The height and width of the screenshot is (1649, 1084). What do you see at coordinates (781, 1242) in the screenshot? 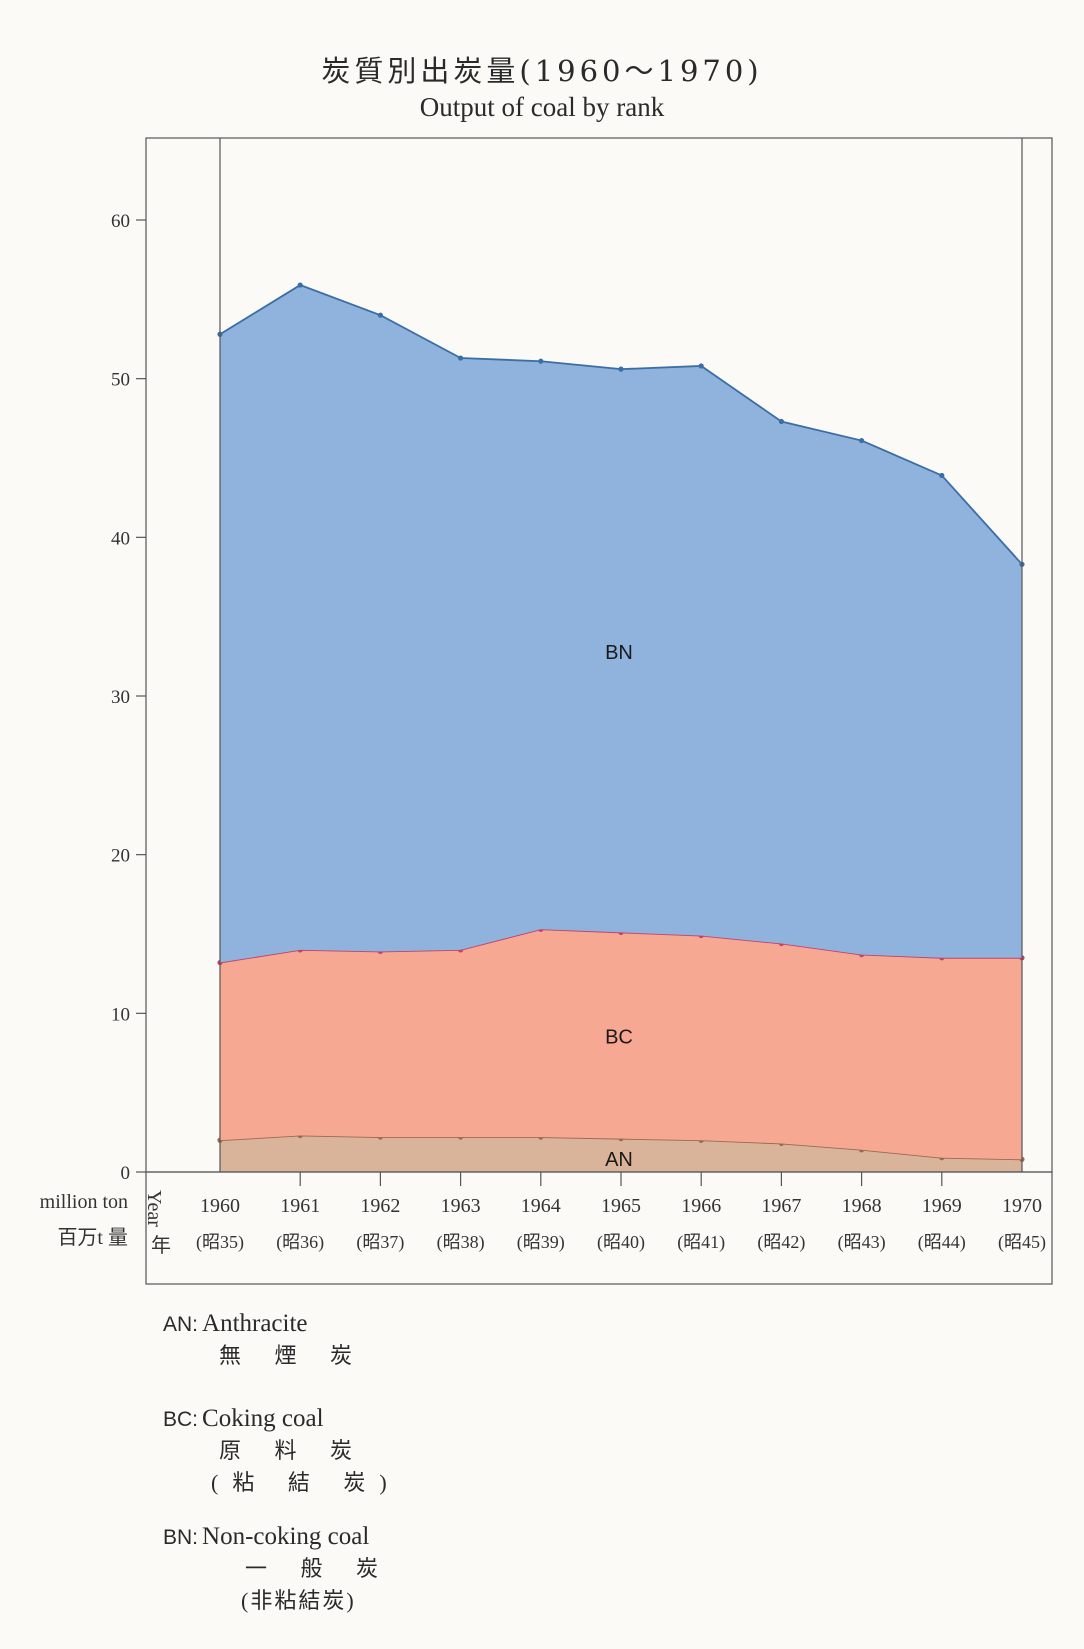
I see `x-era-label: (昭42)` at bounding box center [781, 1242].